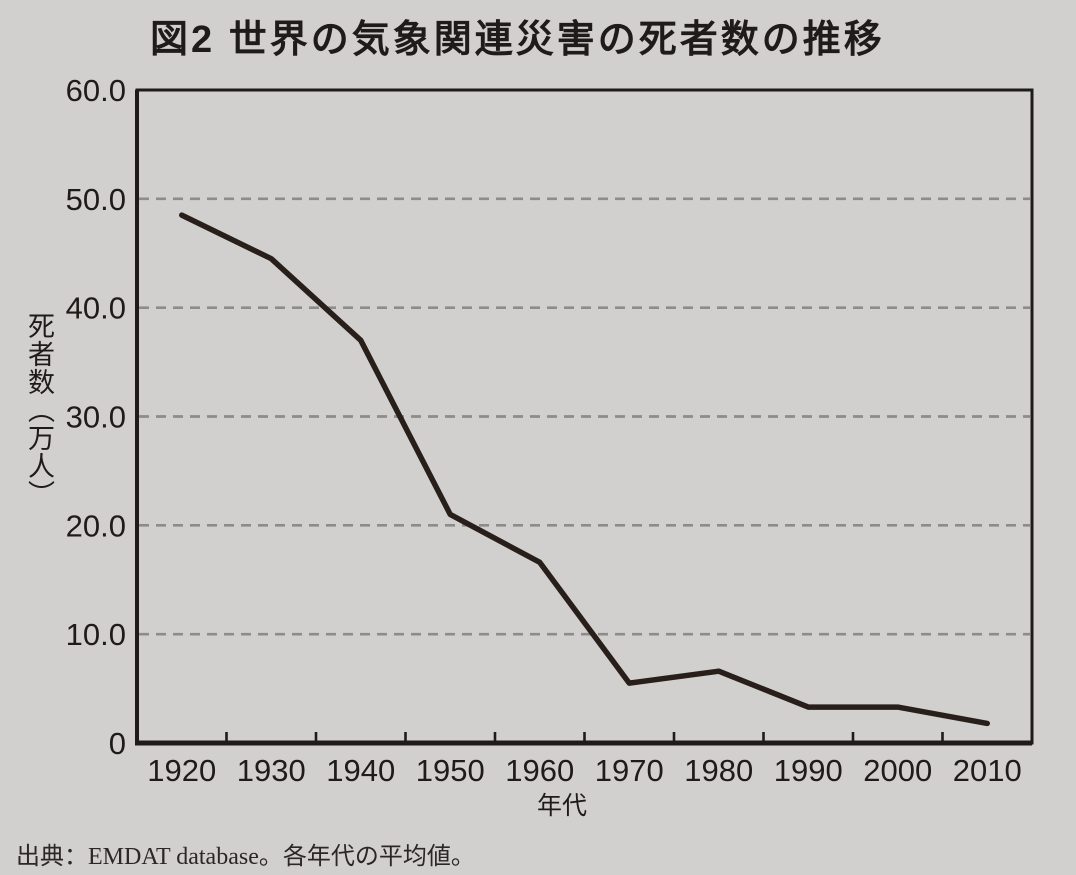 The width and height of the screenshot is (1076, 875). What do you see at coordinates (517, 40) in the screenshot?
I see `chart-title: 図2 世界の気象関連災害の死者数の推移` at bounding box center [517, 40].